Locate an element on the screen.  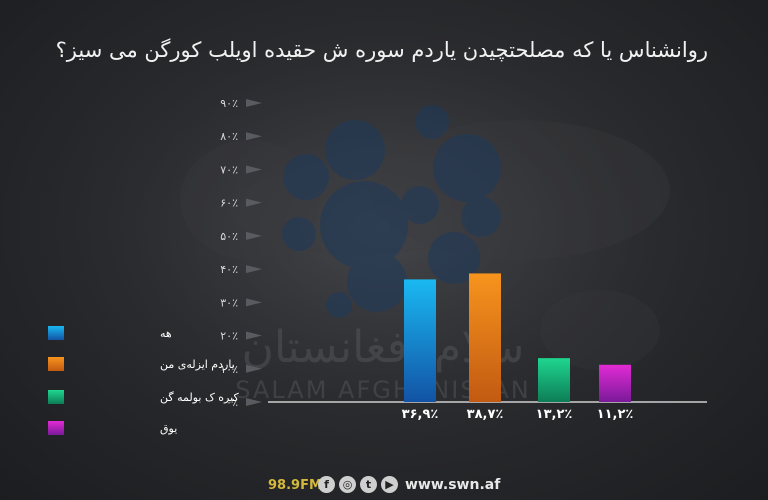
y-tick-label: ۷٠٪ is located at coordinates (229, 169).